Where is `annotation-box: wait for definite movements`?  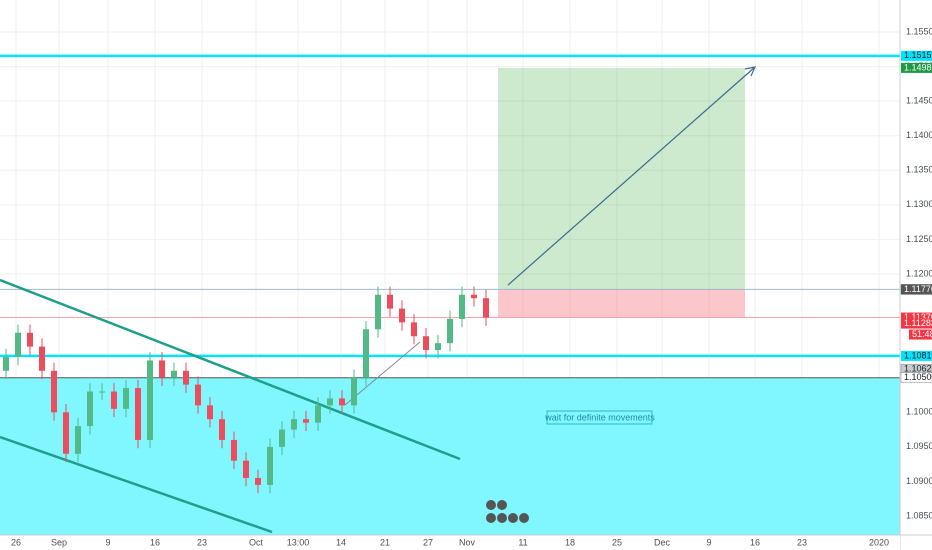 annotation-box: wait for definite movements is located at coordinates (599, 417).